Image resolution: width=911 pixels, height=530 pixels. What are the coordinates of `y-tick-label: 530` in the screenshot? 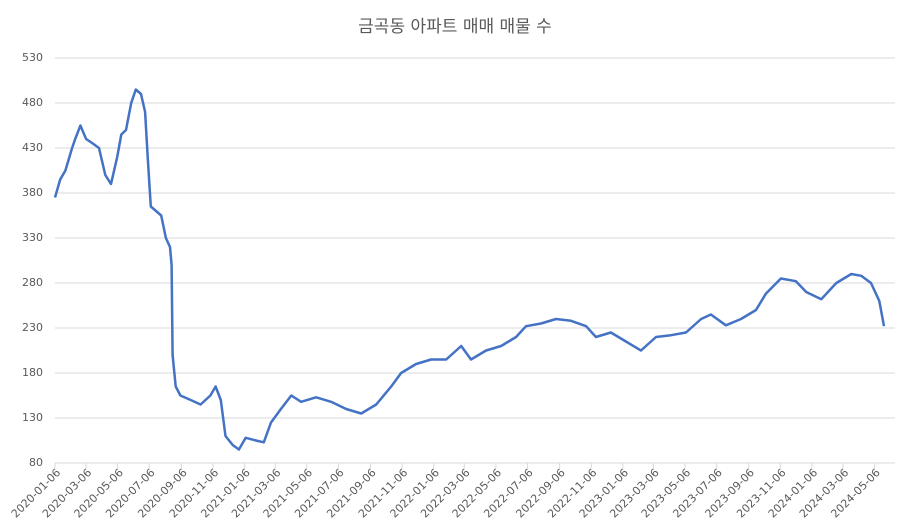 It's located at (32, 57).